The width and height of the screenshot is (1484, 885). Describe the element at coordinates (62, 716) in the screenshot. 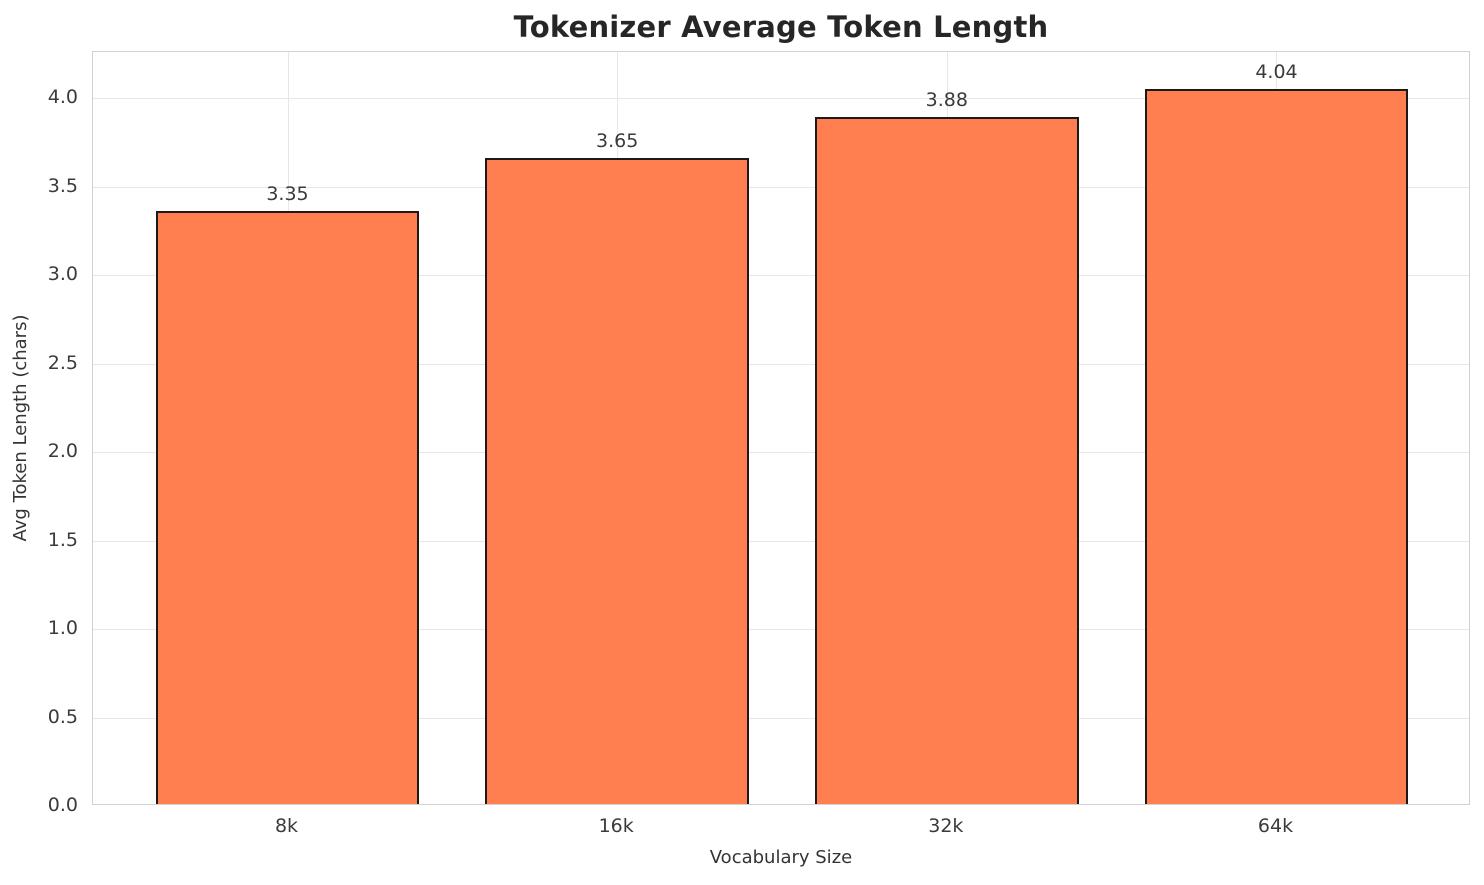

I see `y-tick-label: 0.5` at that location.